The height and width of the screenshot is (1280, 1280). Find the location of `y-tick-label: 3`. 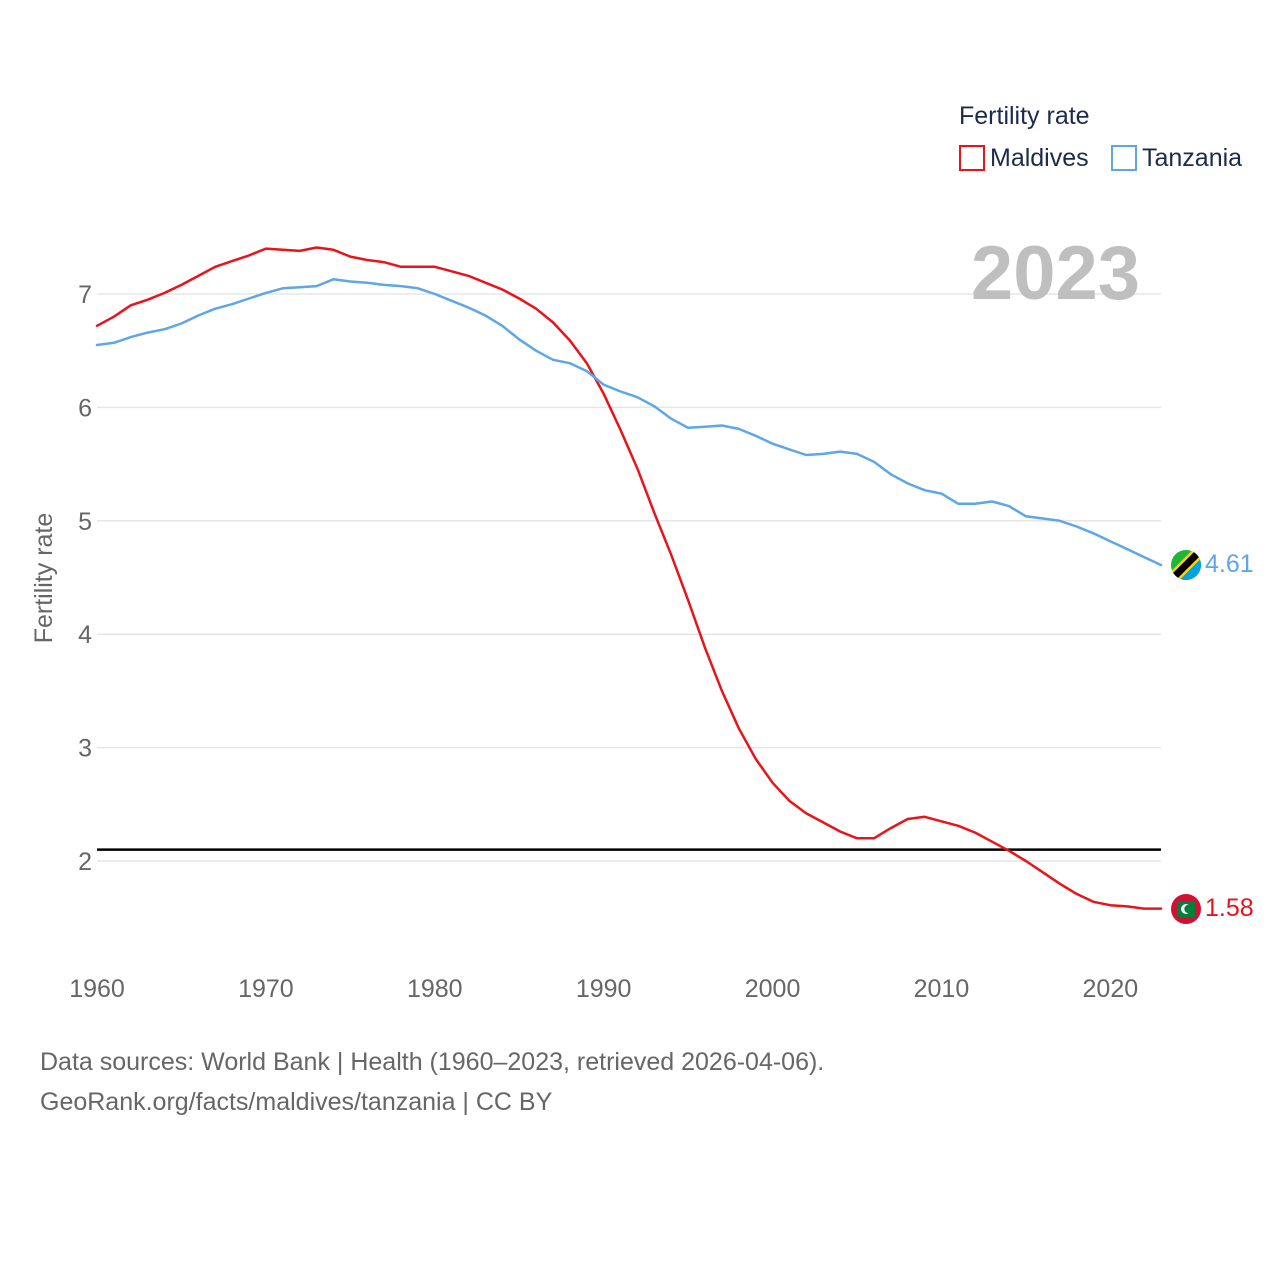

y-tick-label: 3 is located at coordinates (85, 749).